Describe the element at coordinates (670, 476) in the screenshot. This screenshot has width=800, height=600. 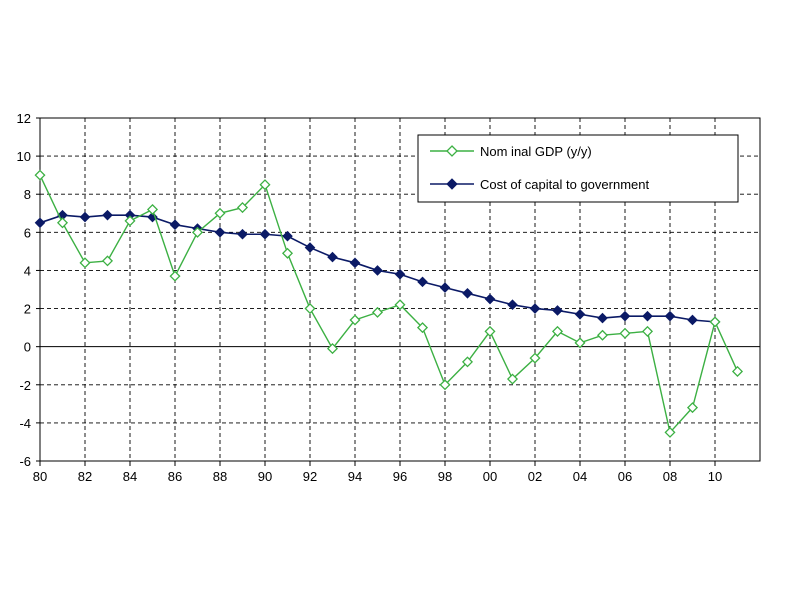
I see `x-tick-label: 08` at that location.